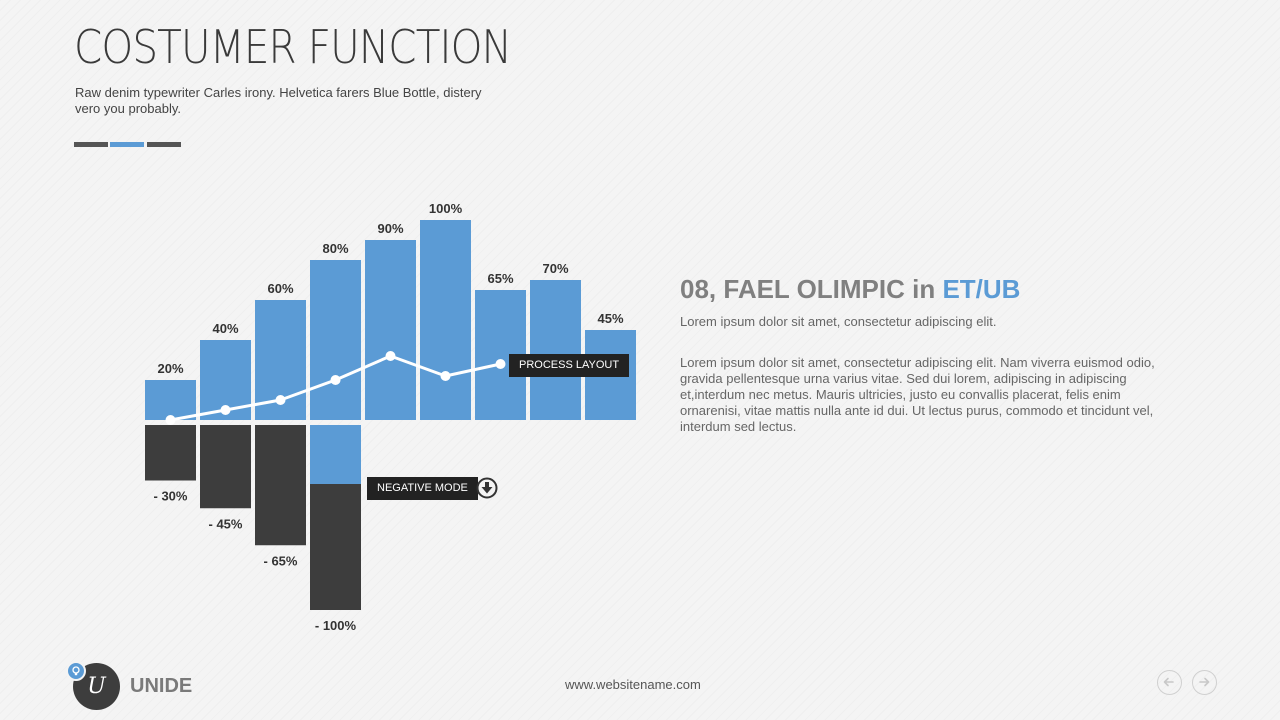 This screenshot has height=720, width=1280. I want to click on positive-bar-label: 45%, so click(610, 318).